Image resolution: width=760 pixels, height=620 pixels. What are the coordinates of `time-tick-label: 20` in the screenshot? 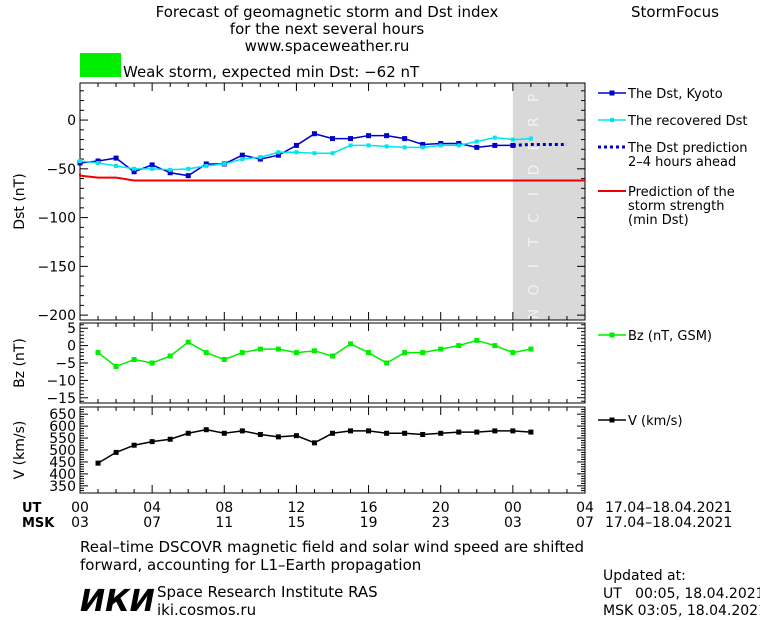 It's located at (441, 508).